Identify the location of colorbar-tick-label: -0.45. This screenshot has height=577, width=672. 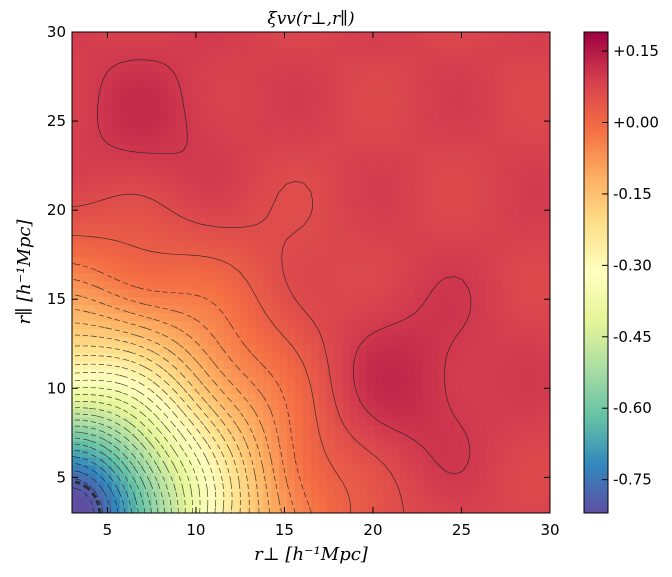
(632, 337).